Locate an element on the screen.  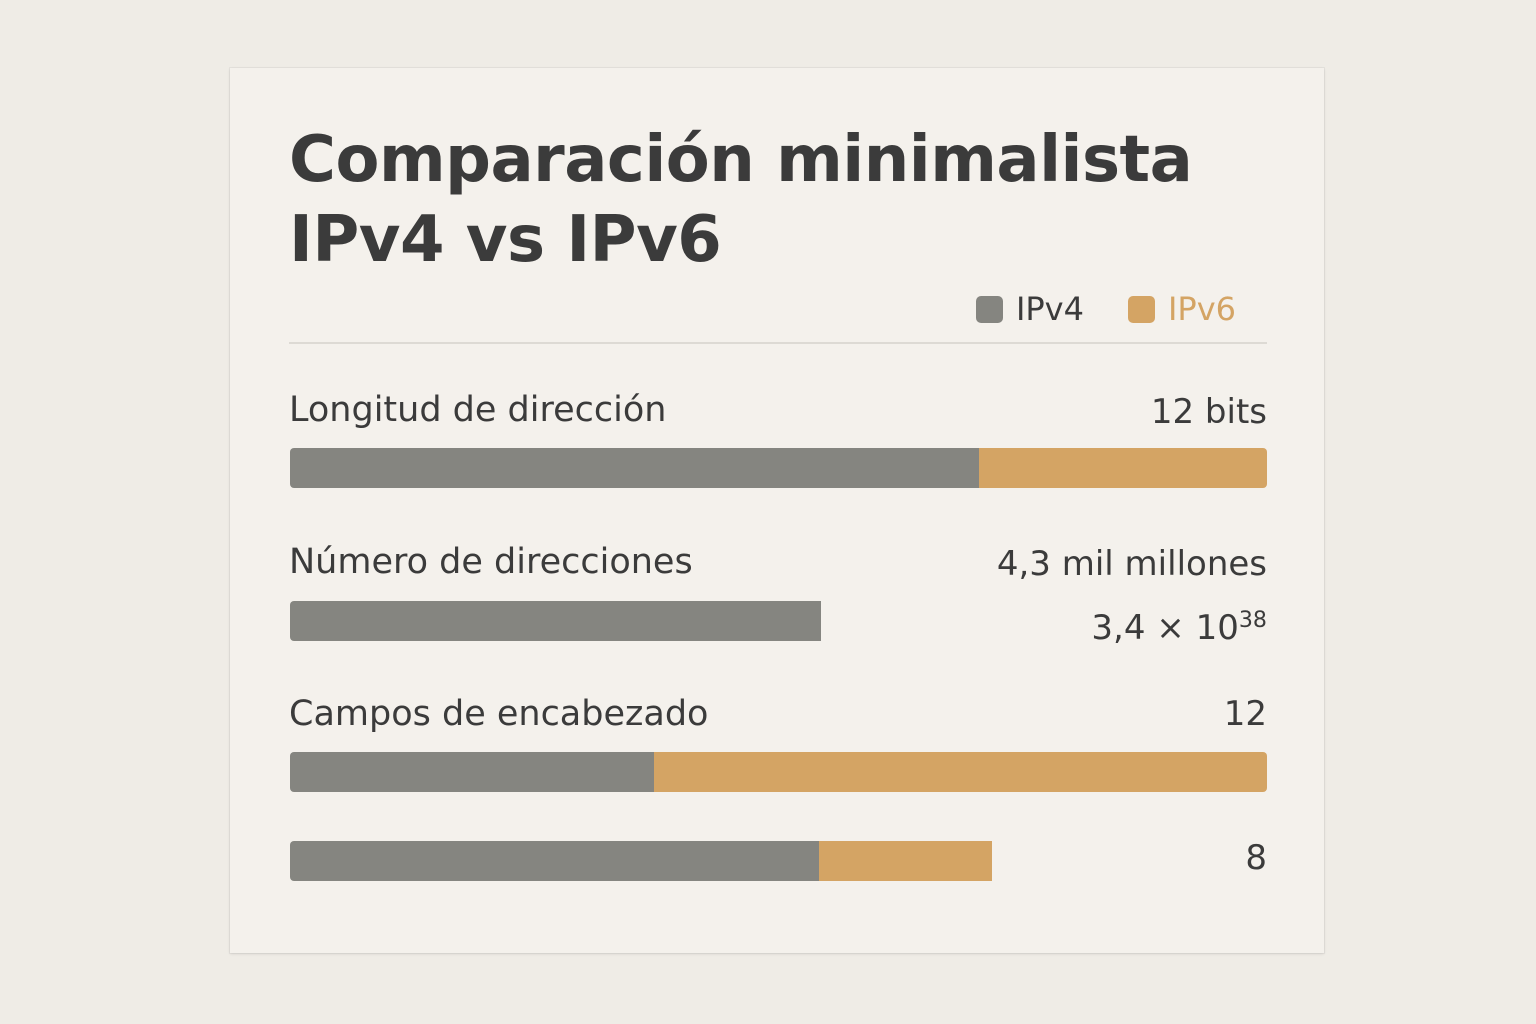
legend-swatch-ipv4 is located at coordinates (989, 309).